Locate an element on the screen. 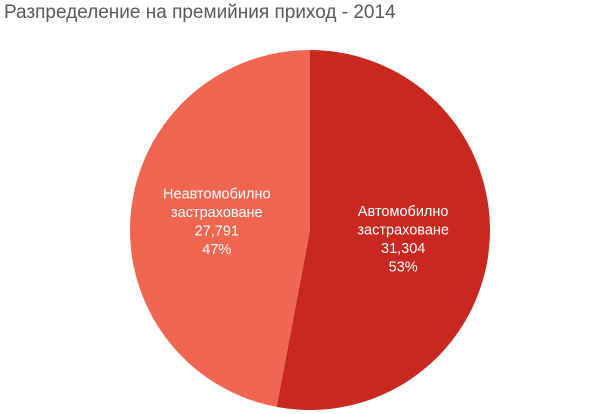 This screenshot has height=414, width=600. slice-name-line: Автомобилно is located at coordinates (403, 212).